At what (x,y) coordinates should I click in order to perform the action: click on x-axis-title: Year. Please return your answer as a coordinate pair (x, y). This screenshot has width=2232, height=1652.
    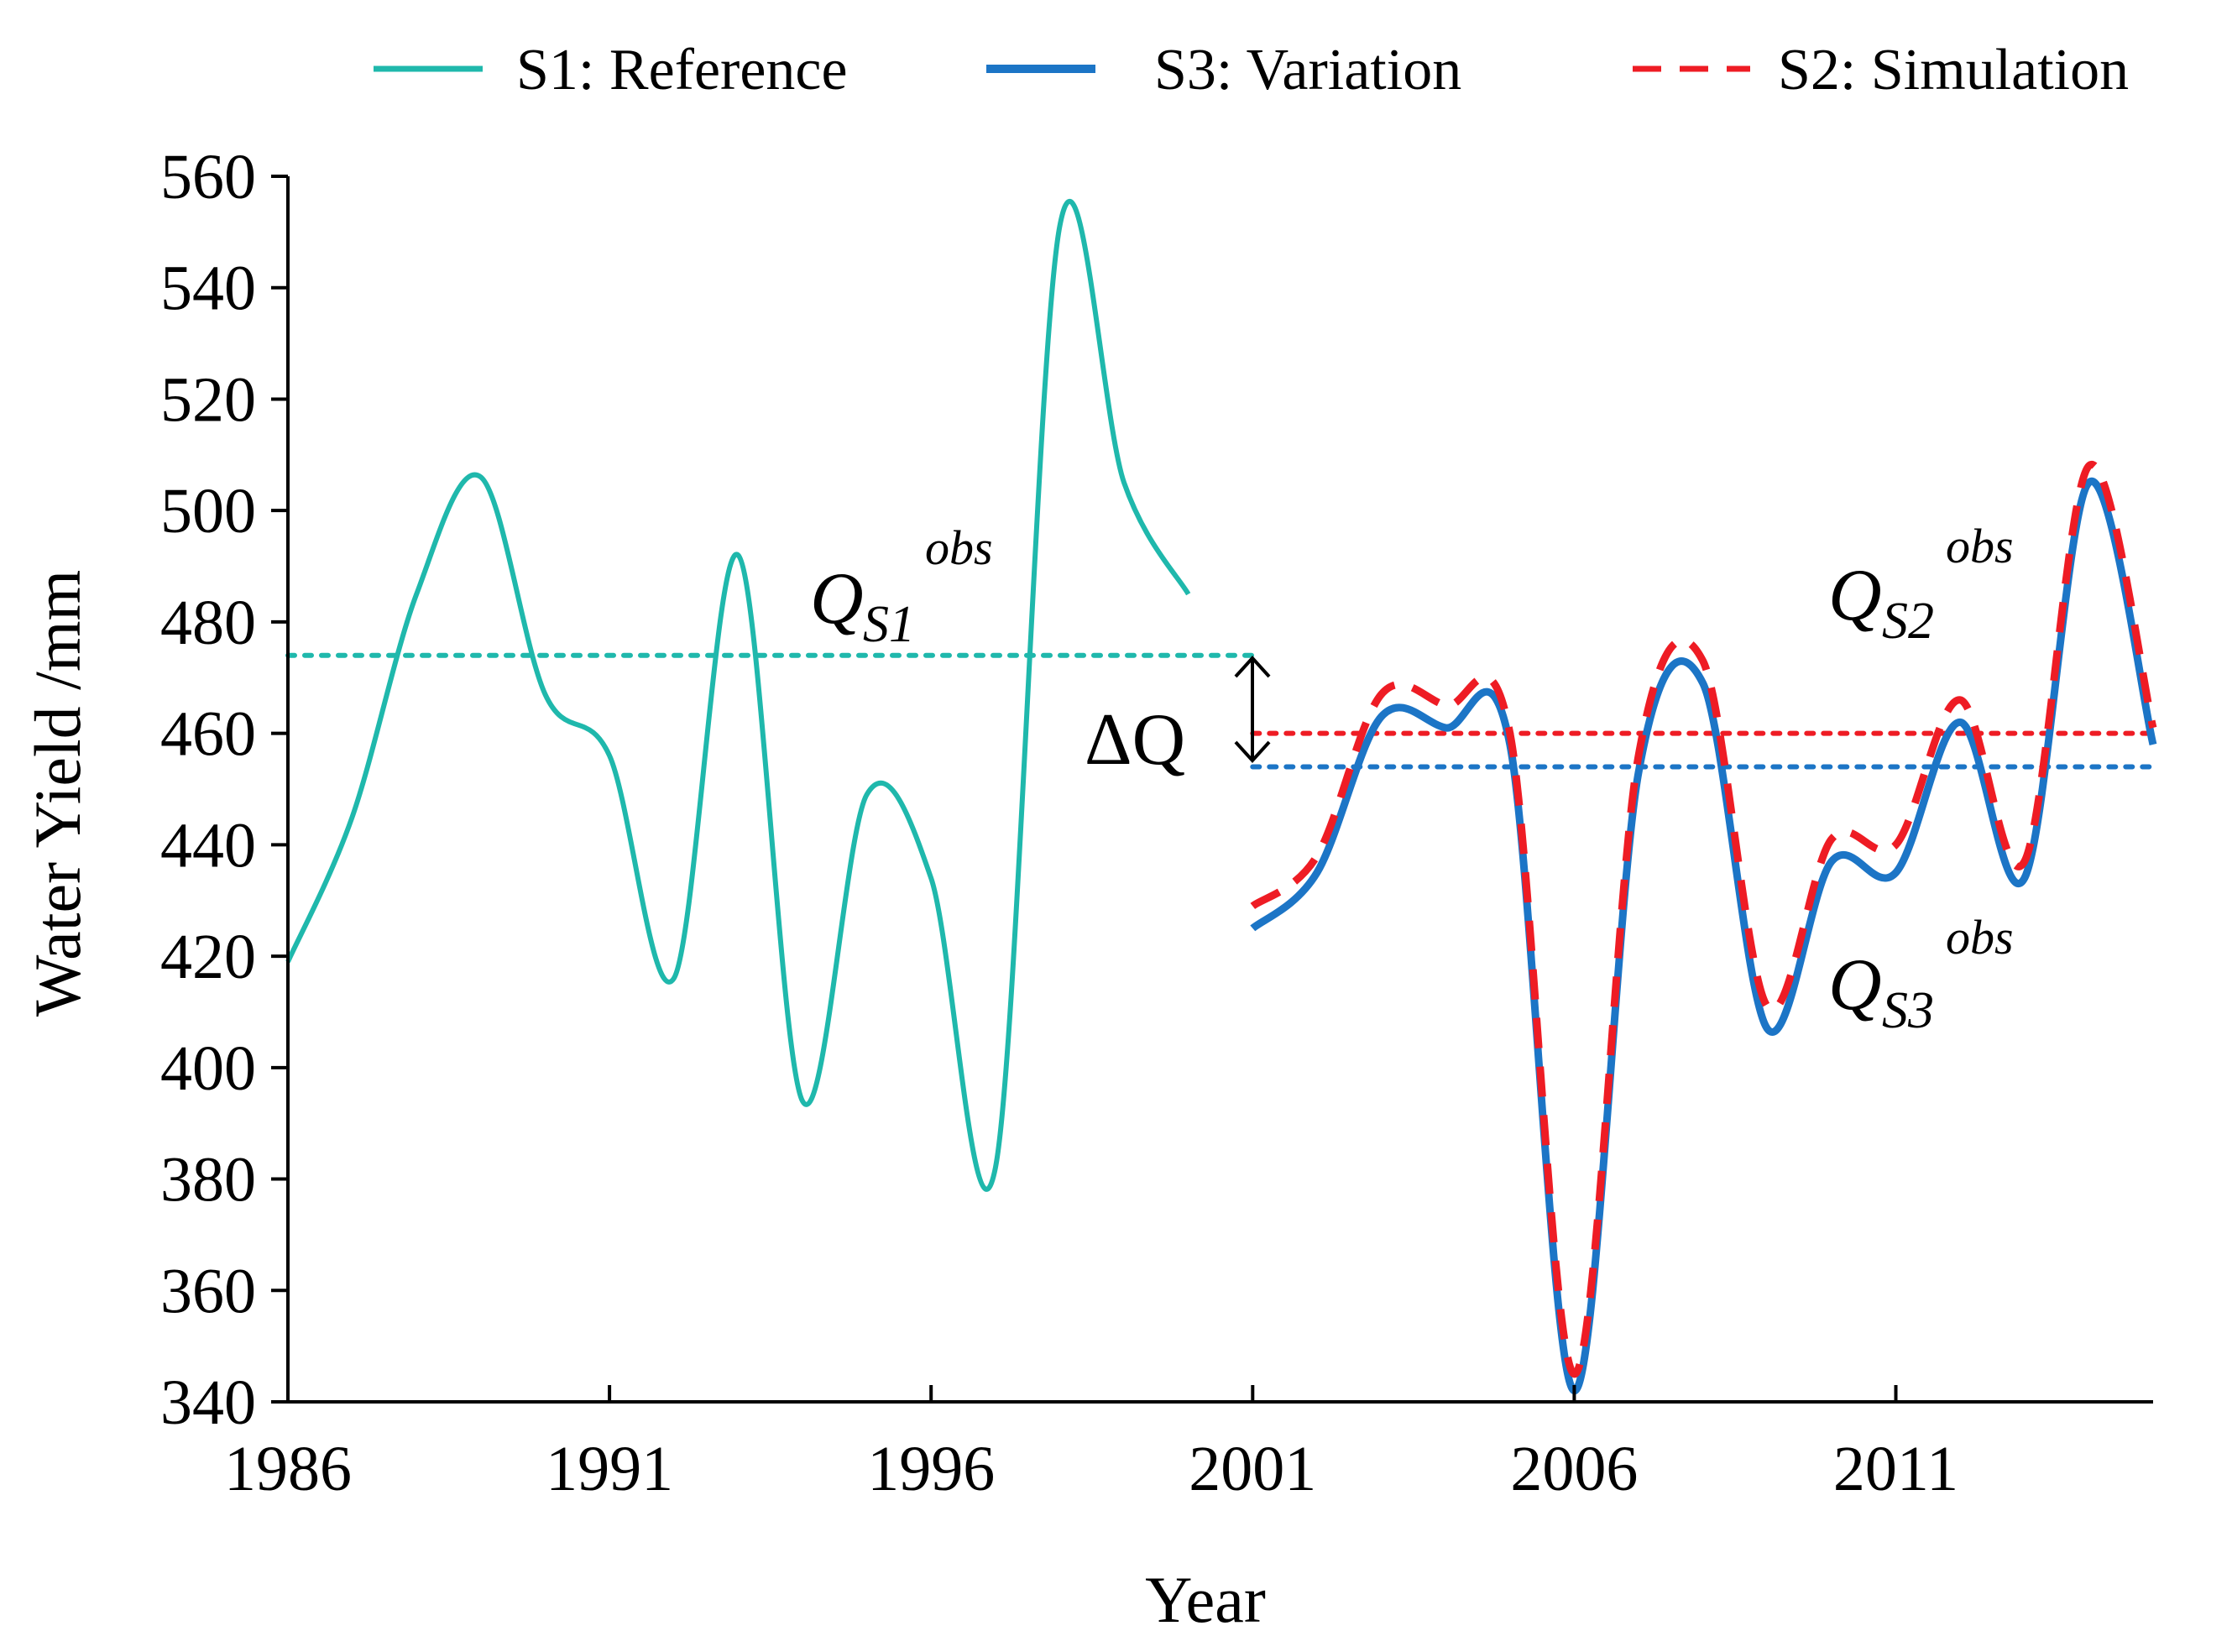
    Looking at the image, I should click on (1205, 1599).